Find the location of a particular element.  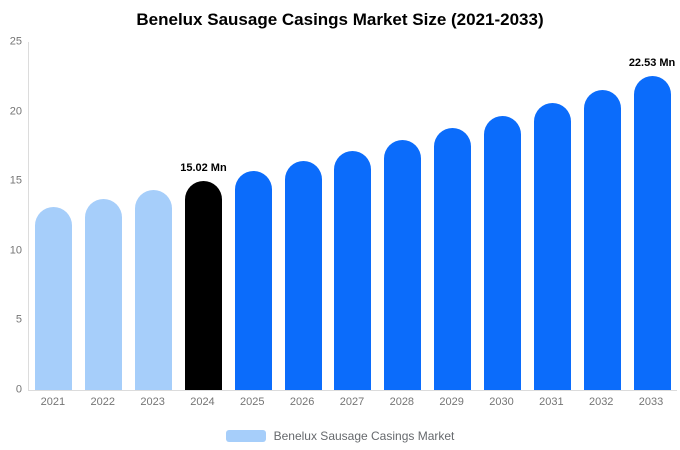

bar-2024 is located at coordinates (203, 285).